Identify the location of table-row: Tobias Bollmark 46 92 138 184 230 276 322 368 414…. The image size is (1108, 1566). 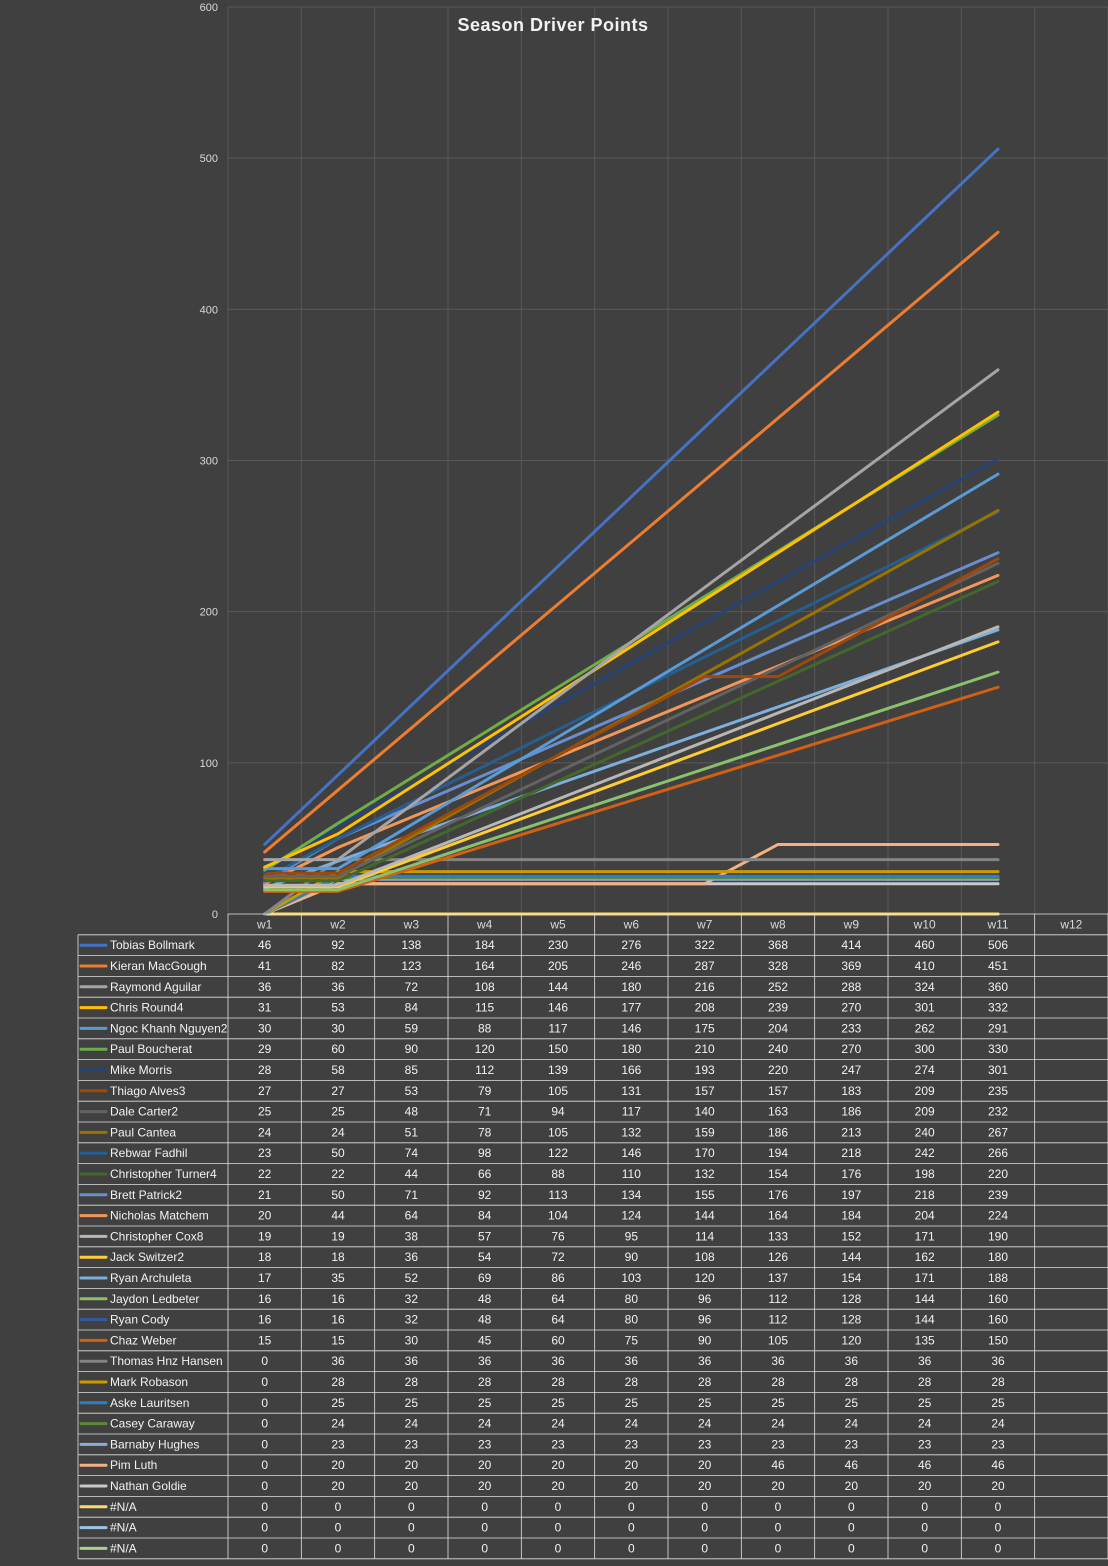
(543, 945).